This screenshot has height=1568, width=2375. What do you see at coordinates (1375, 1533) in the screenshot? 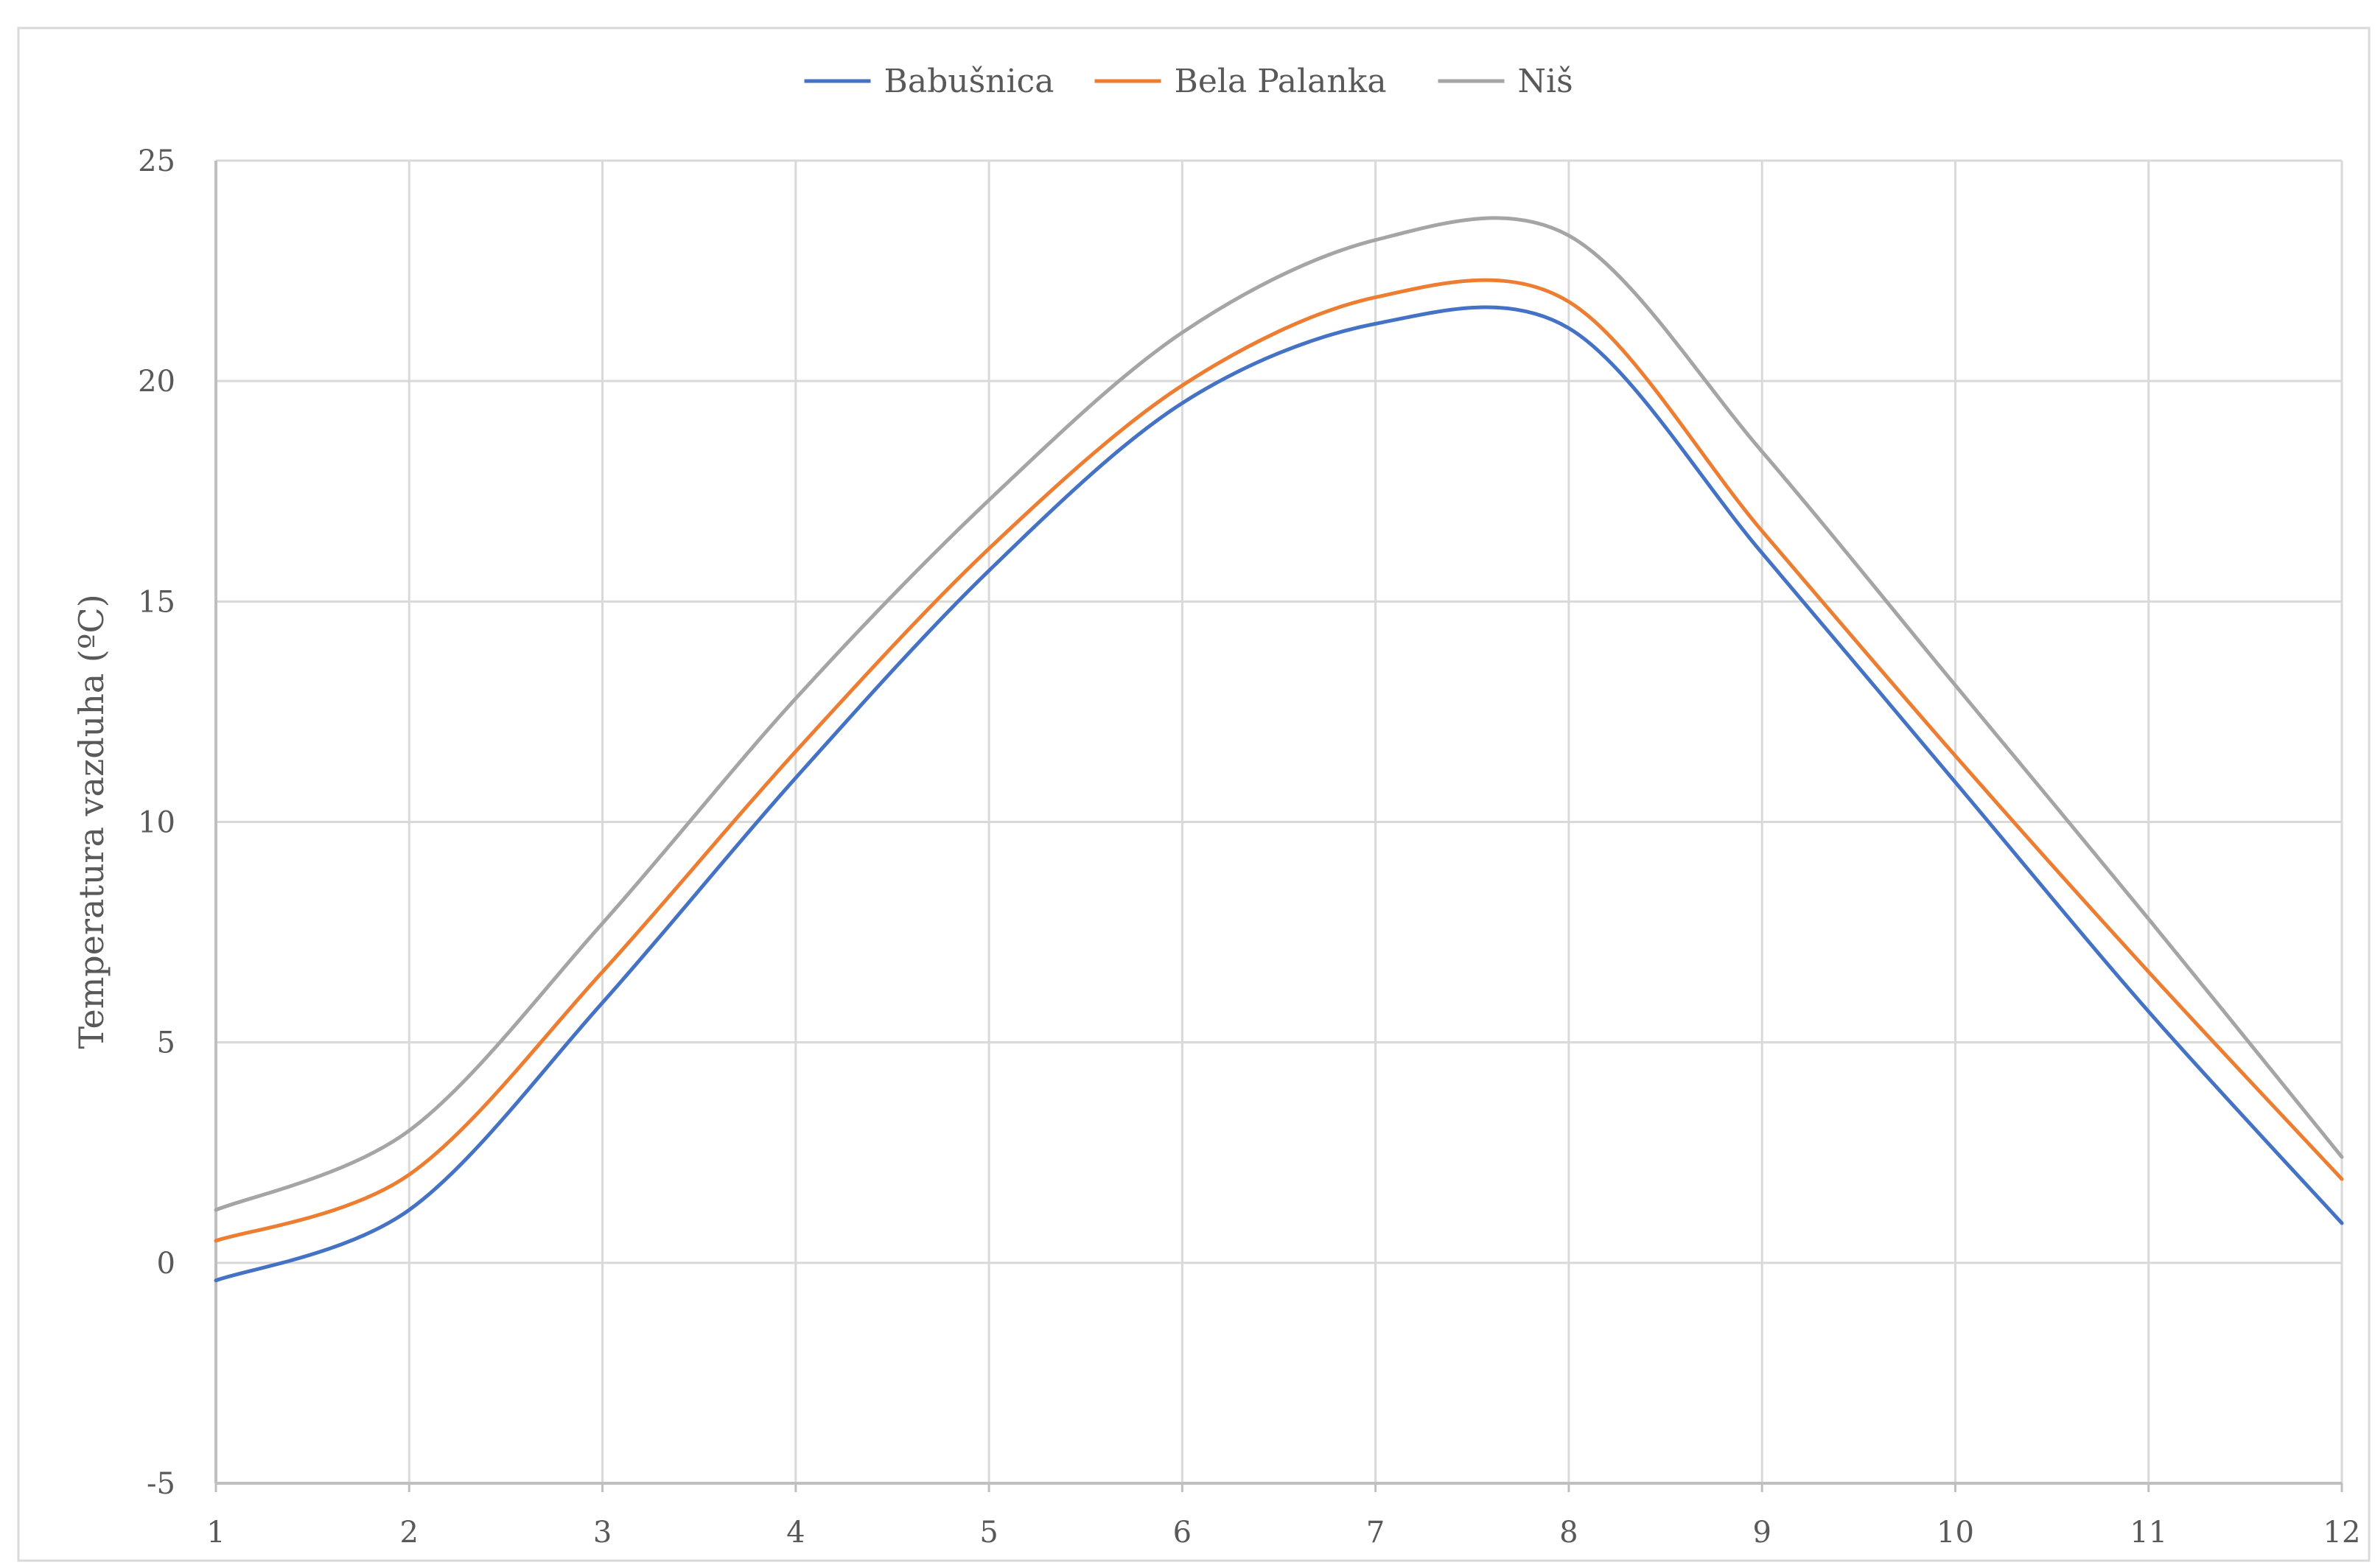
I see `x-tick-label: 7` at bounding box center [1375, 1533].